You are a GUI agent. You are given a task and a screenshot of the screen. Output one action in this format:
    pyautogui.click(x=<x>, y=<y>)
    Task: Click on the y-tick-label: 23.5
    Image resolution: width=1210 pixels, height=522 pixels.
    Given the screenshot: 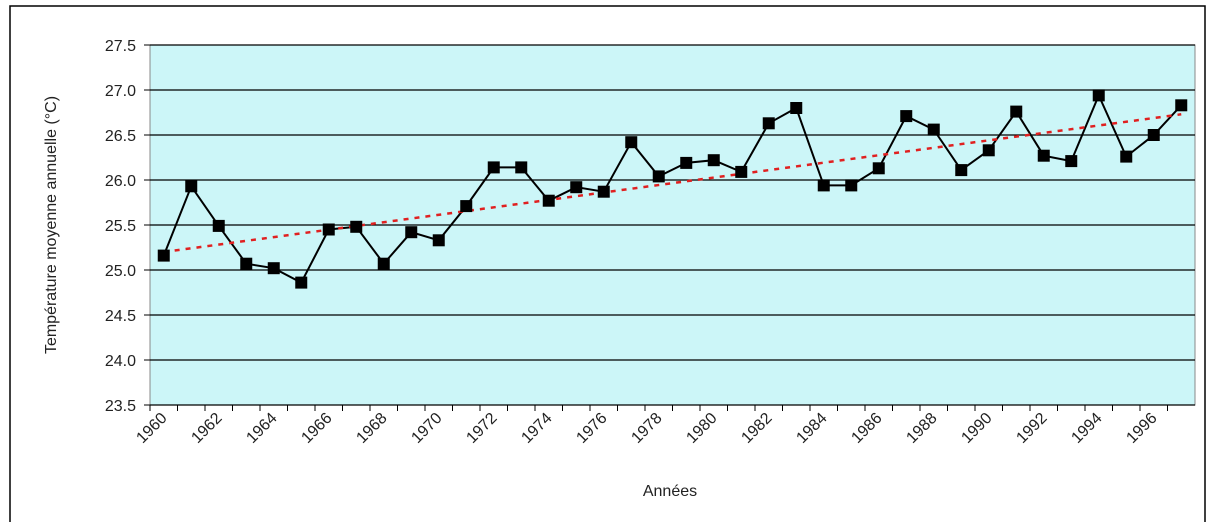 What is the action you would take?
    pyautogui.click(x=120, y=406)
    